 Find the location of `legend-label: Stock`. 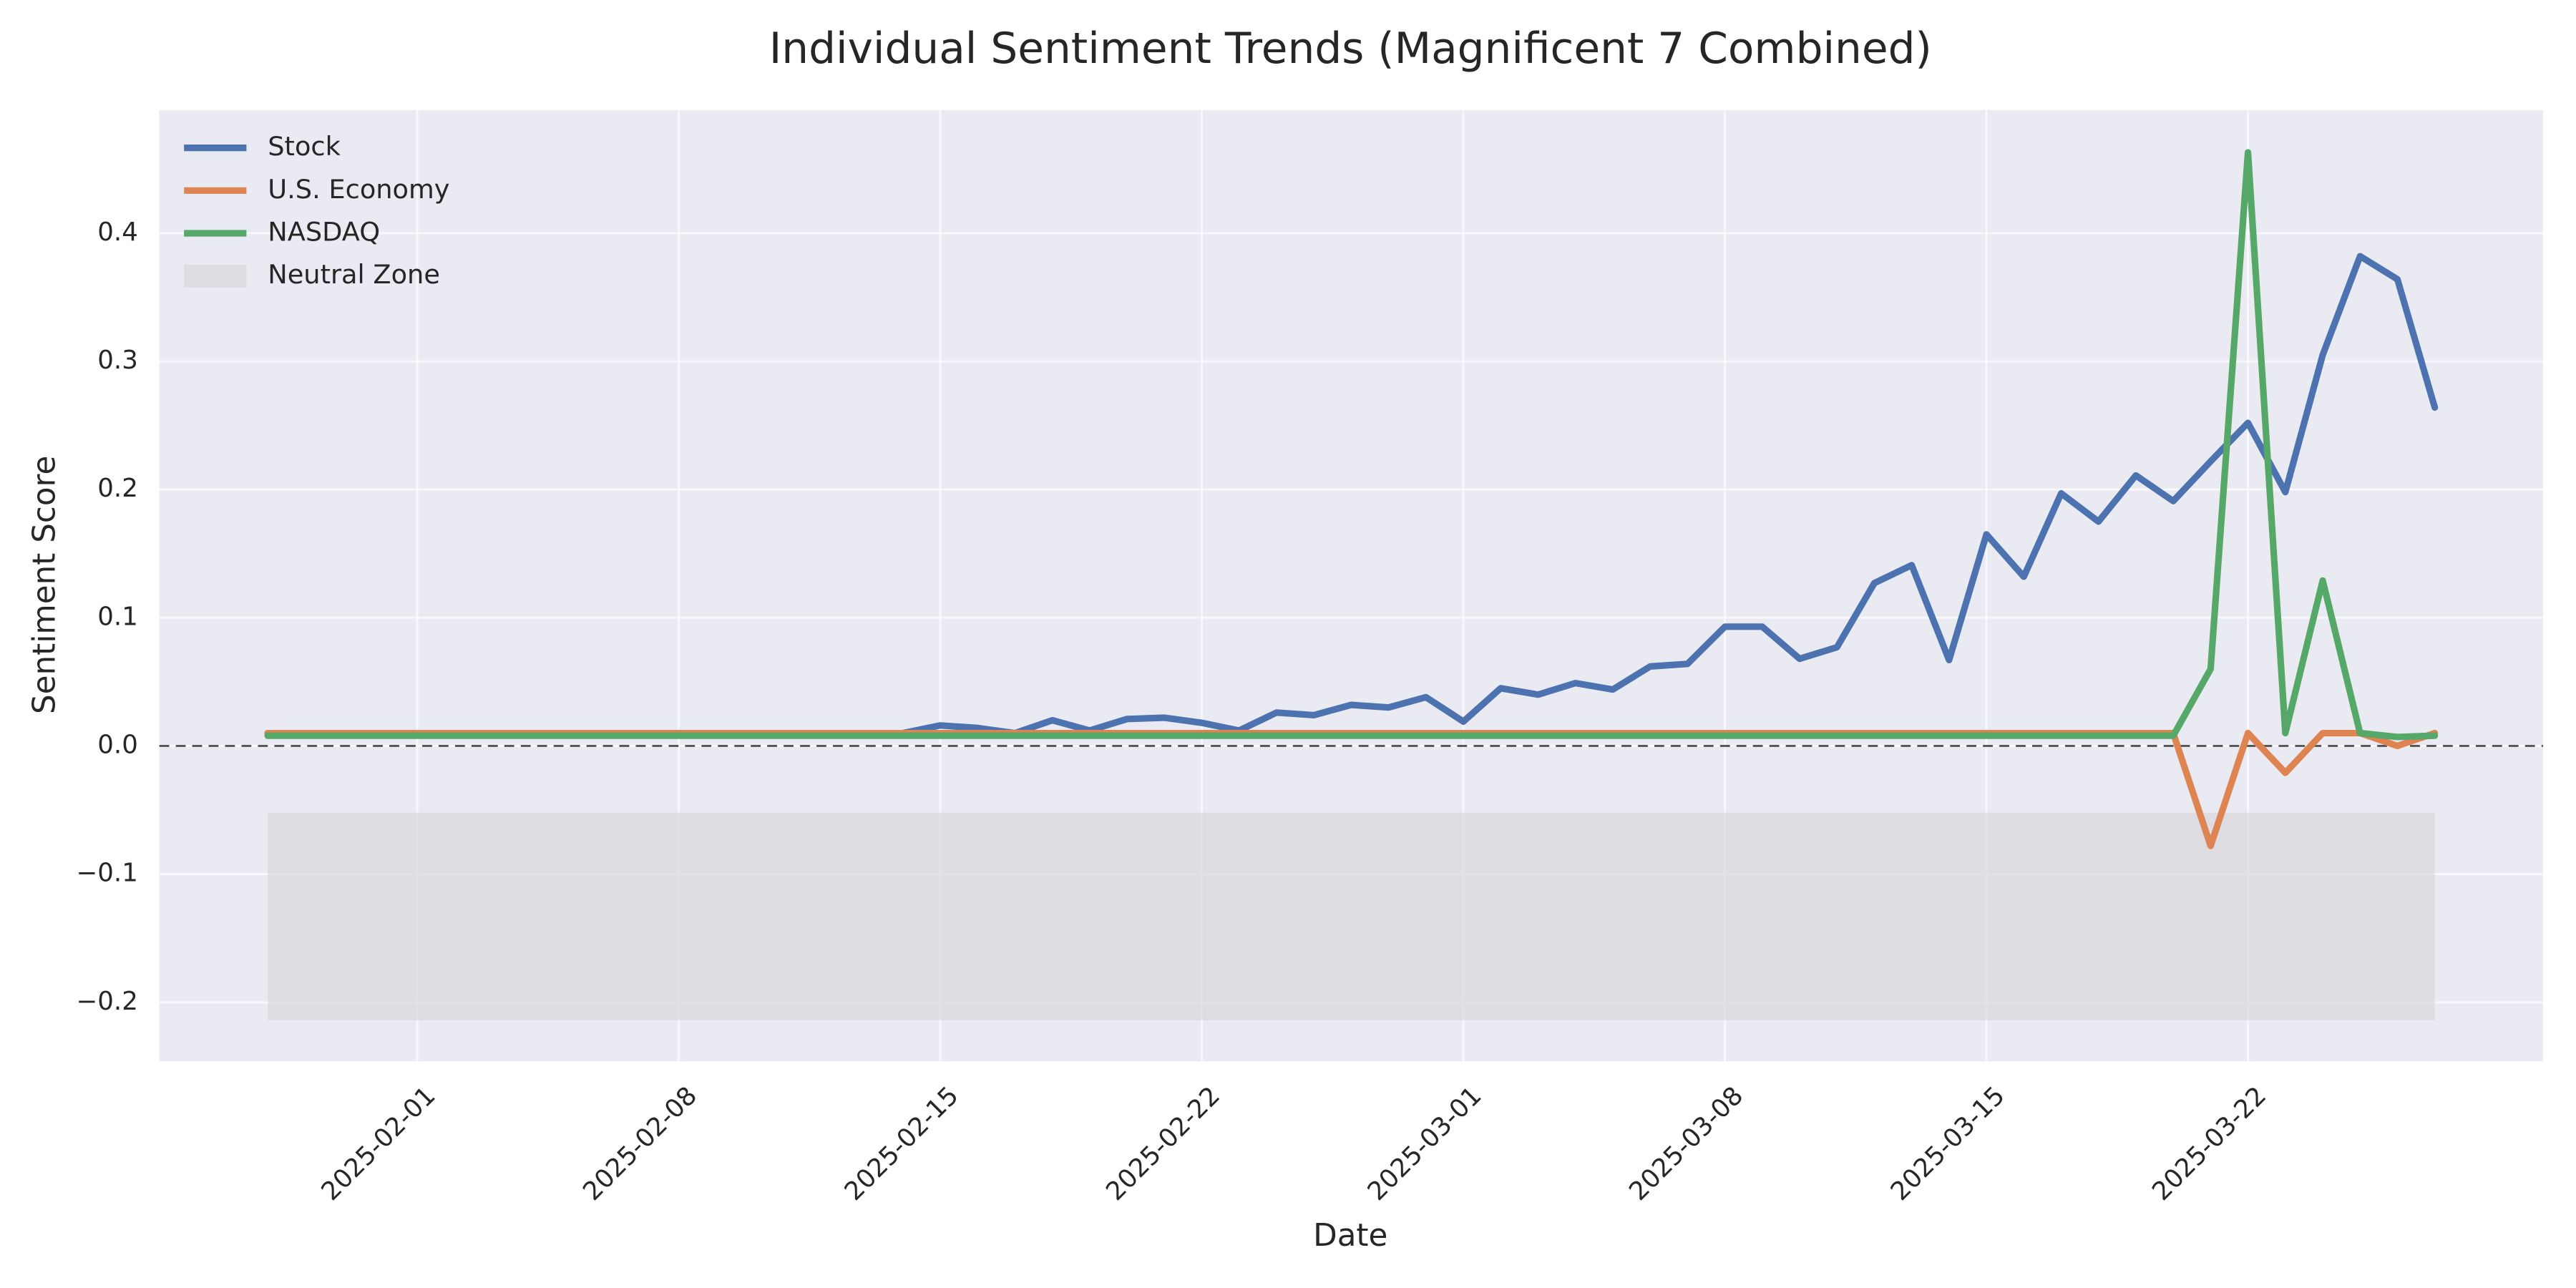

legend-label: Stock is located at coordinates (304, 146).